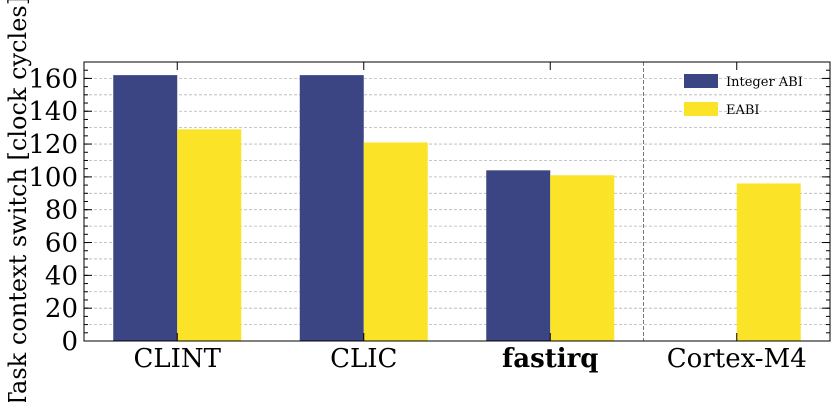 The height and width of the screenshot is (402, 831). Describe the element at coordinates (395, 241) in the screenshot. I see `bar-eabi-clic` at that location.